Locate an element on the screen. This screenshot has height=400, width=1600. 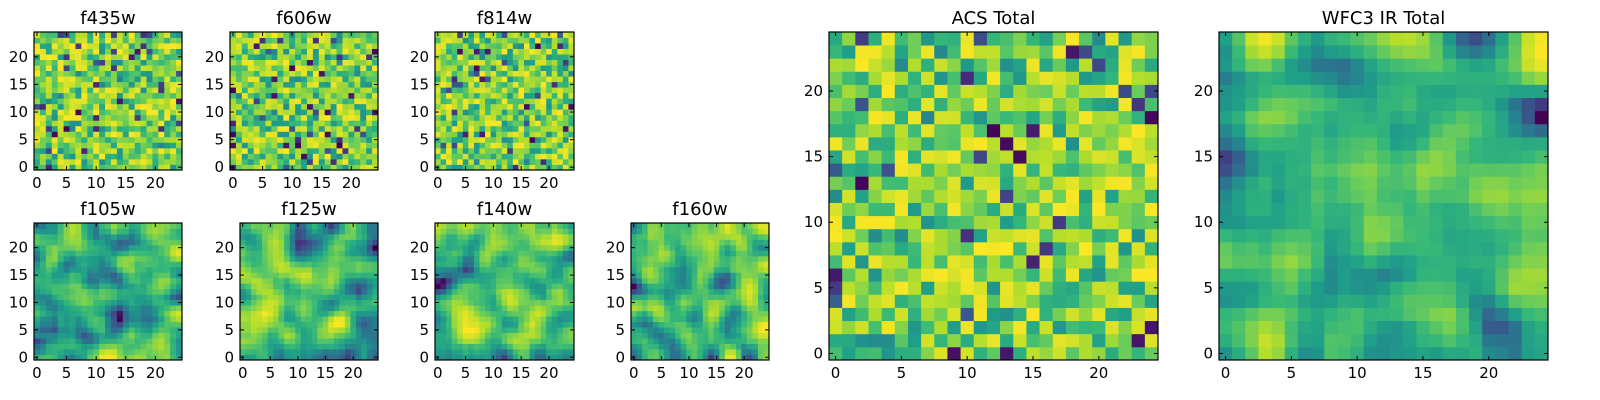
y-tick-label: 20 is located at coordinates (18, 57).